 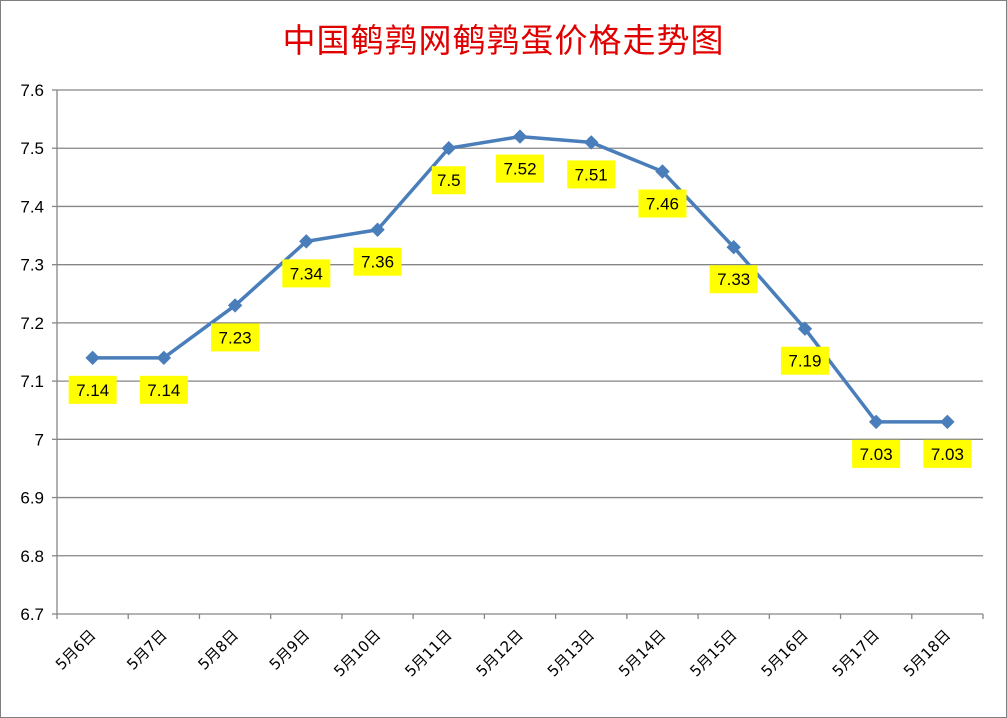 I want to click on x-tick-label: 5月13日, so click(x=571, y=653).